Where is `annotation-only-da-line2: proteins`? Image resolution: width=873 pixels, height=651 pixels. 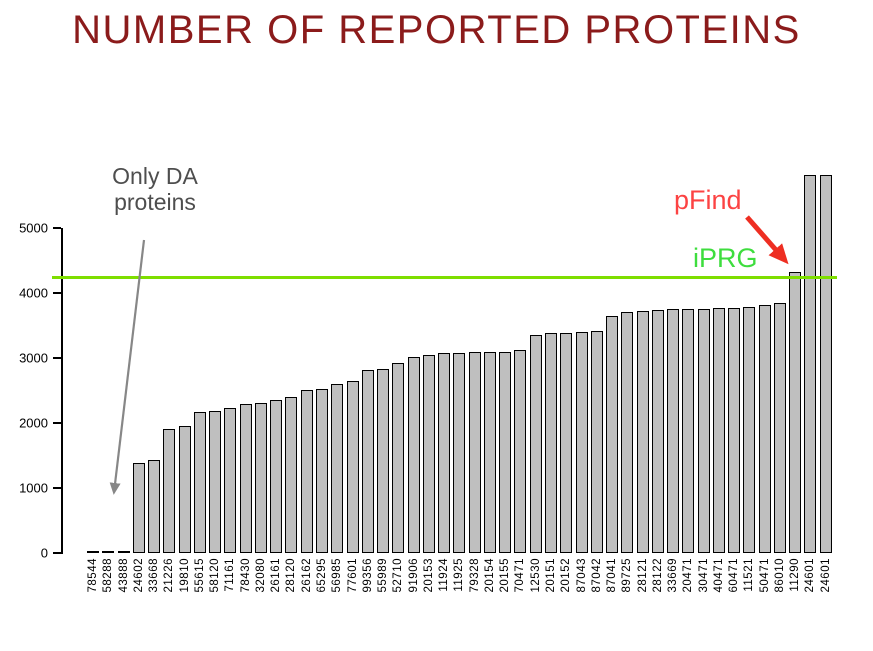 annotation-only-da-line2: proteins is located at coordinates (155, 202).